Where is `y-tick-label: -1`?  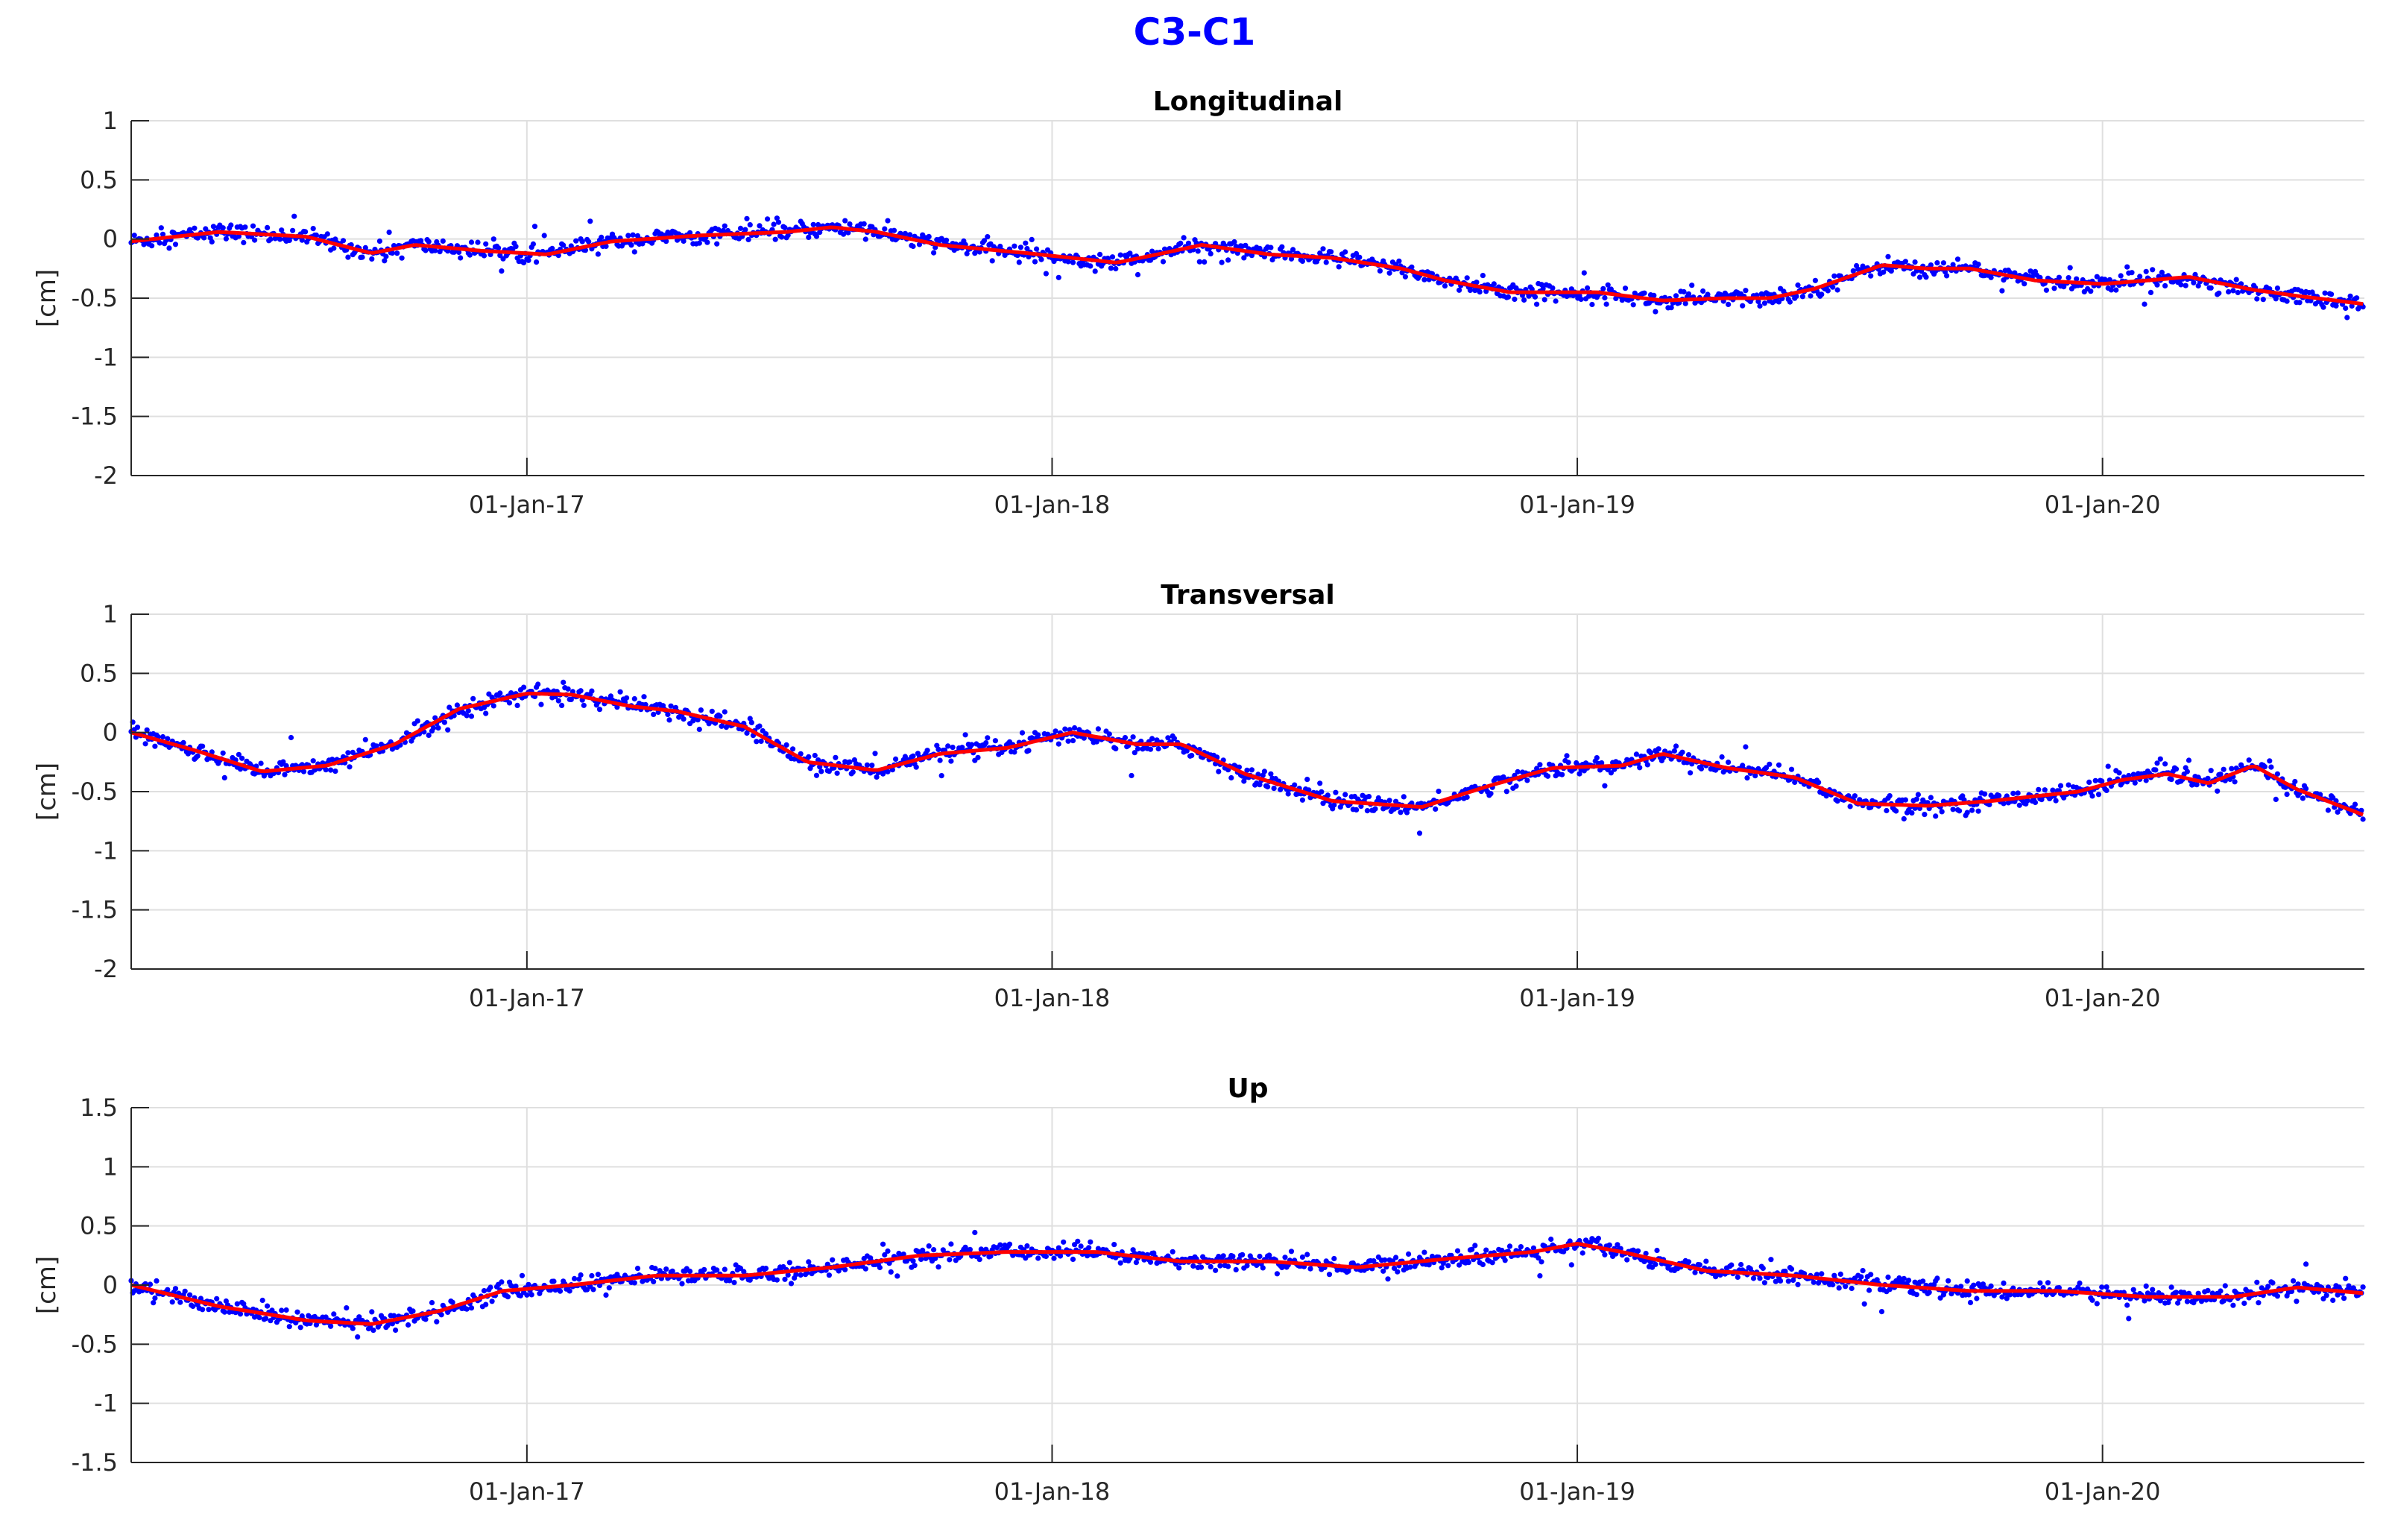
y-tick-label: -1 is located at coordinates (106, 357).